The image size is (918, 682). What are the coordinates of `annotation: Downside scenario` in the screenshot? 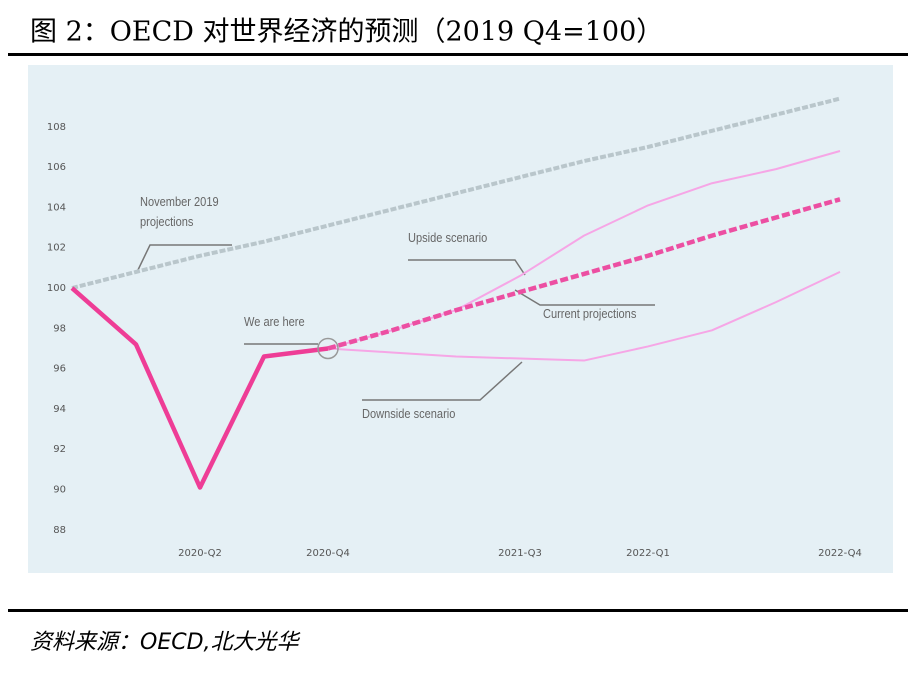 It's located at (409, 413).